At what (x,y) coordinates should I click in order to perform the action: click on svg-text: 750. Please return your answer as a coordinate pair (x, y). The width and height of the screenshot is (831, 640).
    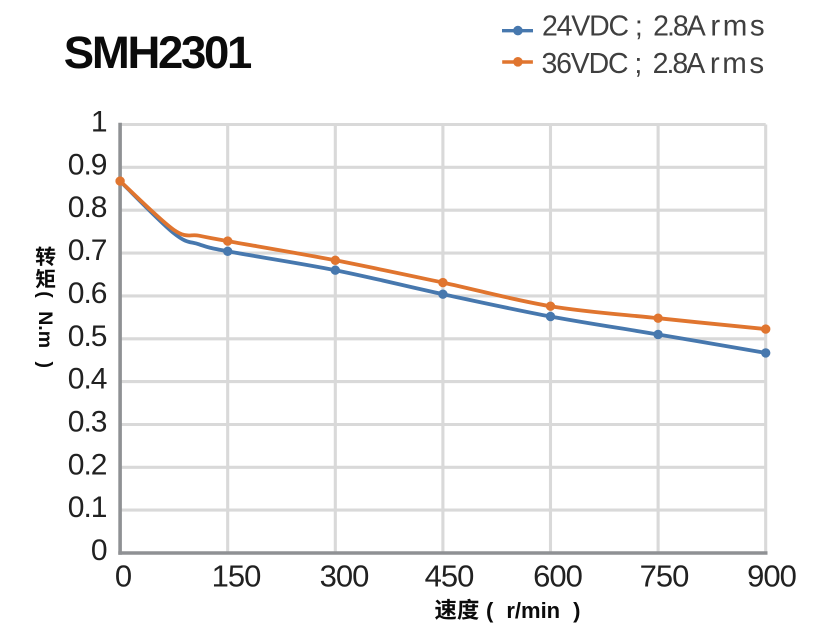
    Looking at the image, I should click on (664, 575).